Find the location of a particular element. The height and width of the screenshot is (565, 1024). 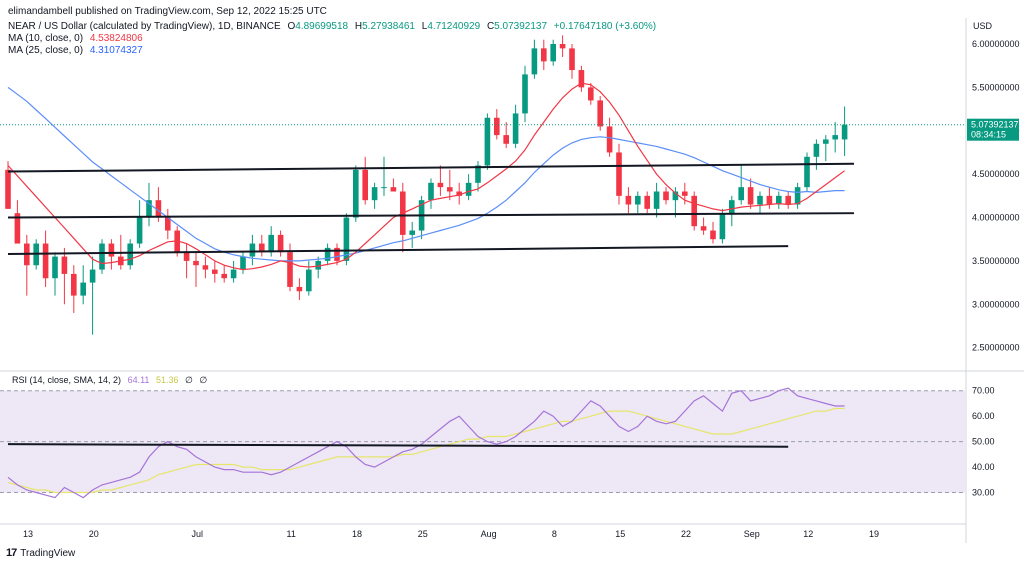

drawn-trendlines is located at coordinates (431, 208).